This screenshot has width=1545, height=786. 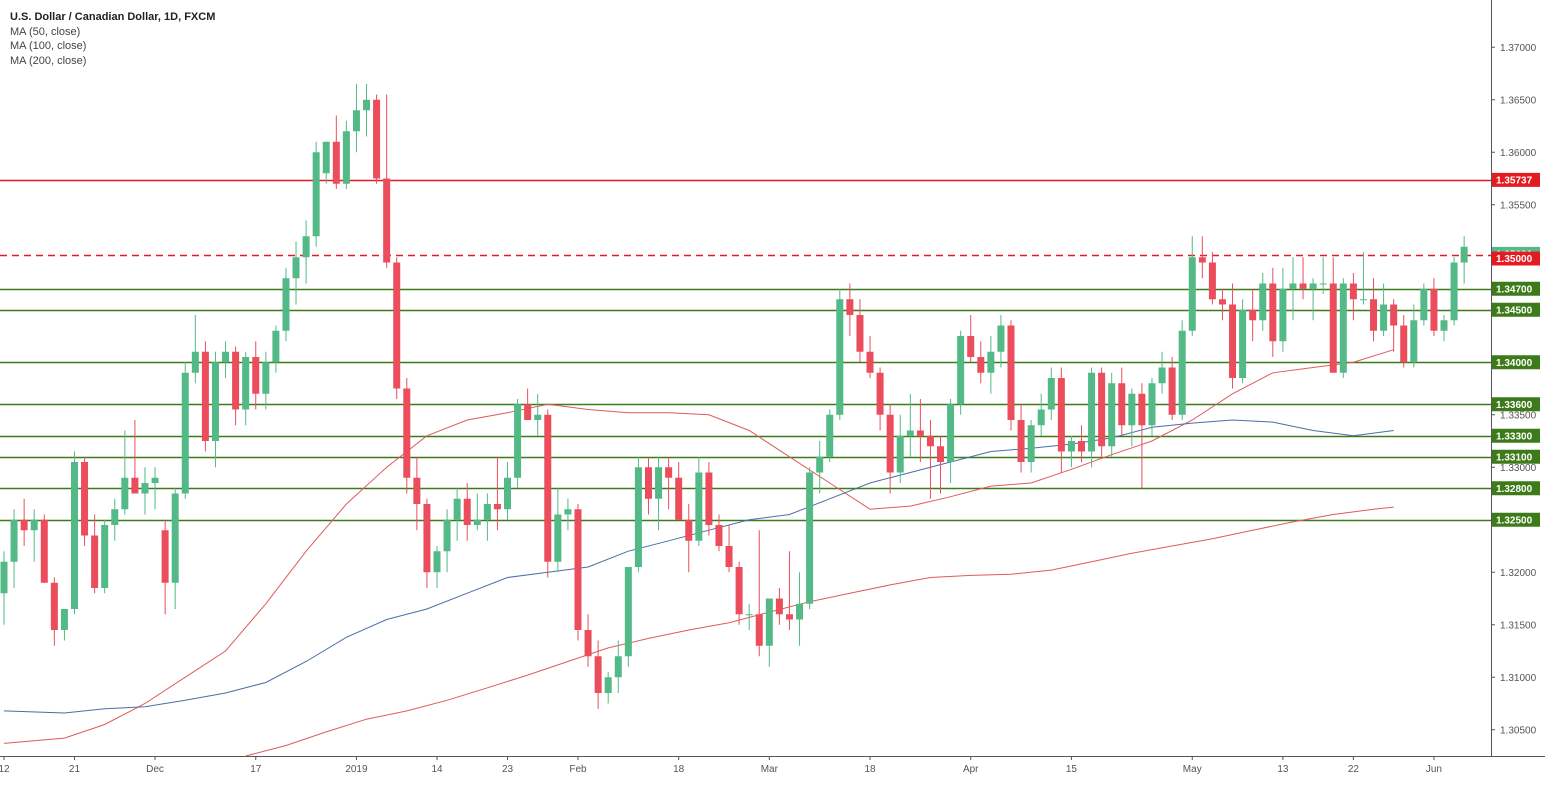 I want to click on level-badge-8: 1.32800, so click(x=1516, y=488).